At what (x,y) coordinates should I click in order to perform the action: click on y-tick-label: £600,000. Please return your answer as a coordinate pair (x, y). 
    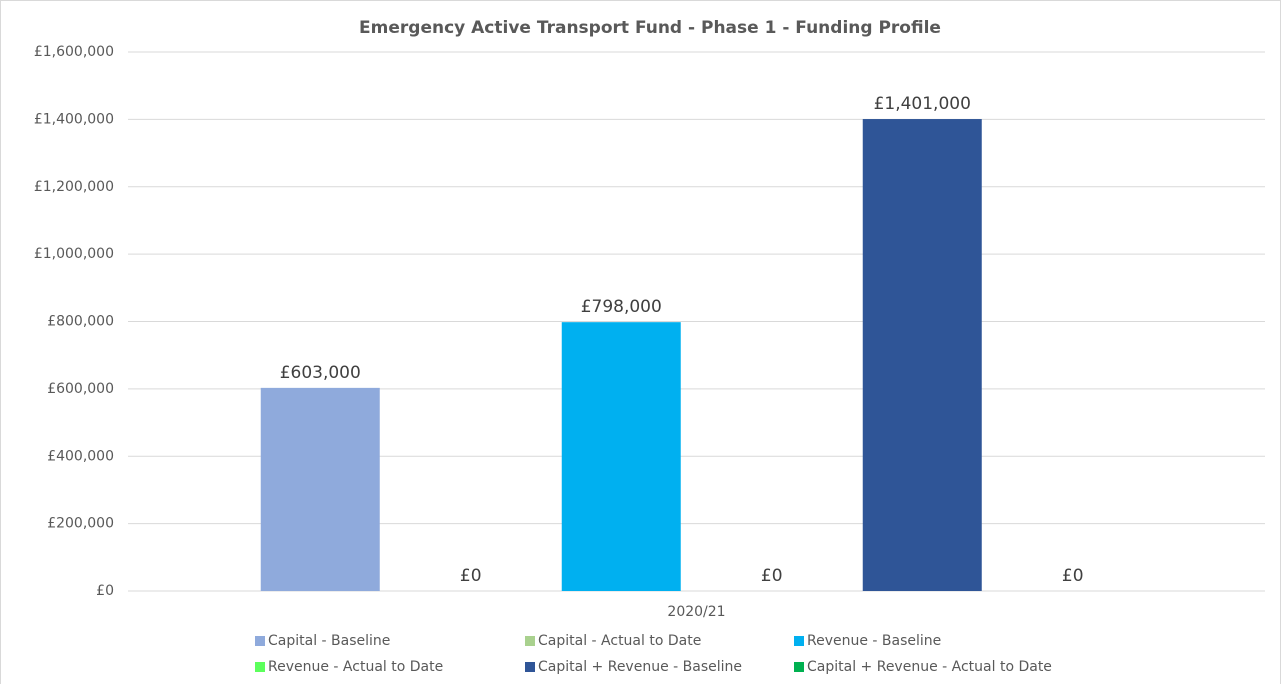
    Looking at the image, I should click on (80, 389).